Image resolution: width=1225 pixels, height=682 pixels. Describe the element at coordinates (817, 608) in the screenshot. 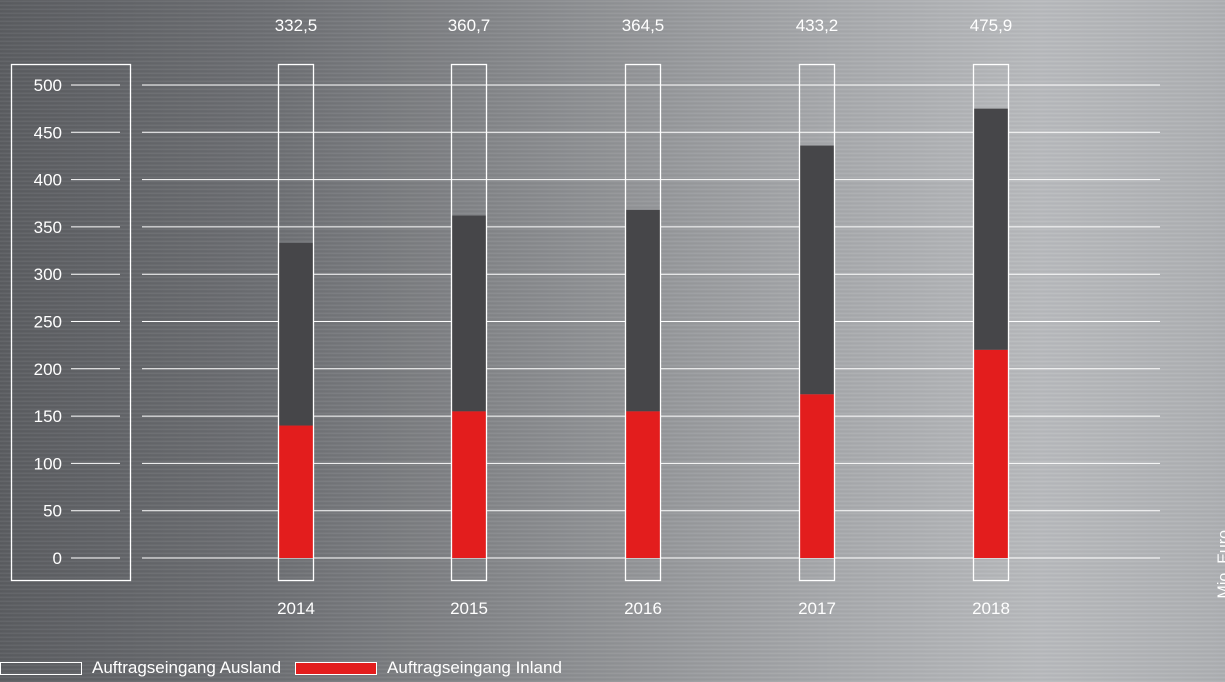

I see `x-tick-label: 2017` at that location.